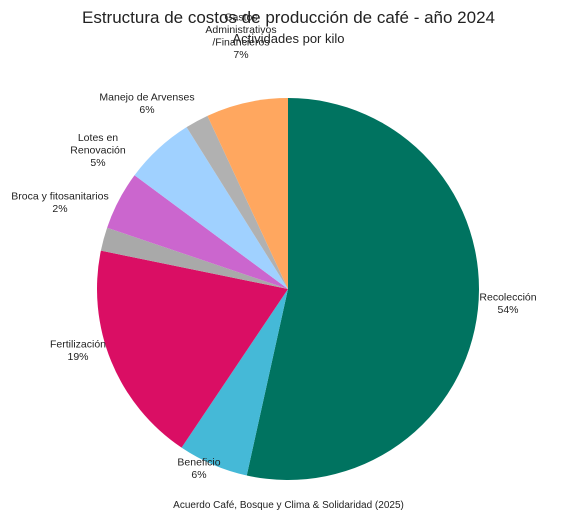 Image resolution: width=577 pixels, height=524 pixels. Describe the element at coordinates (194, 258) in the screenshot. I see `pie-slice-unlabeled` at that location.